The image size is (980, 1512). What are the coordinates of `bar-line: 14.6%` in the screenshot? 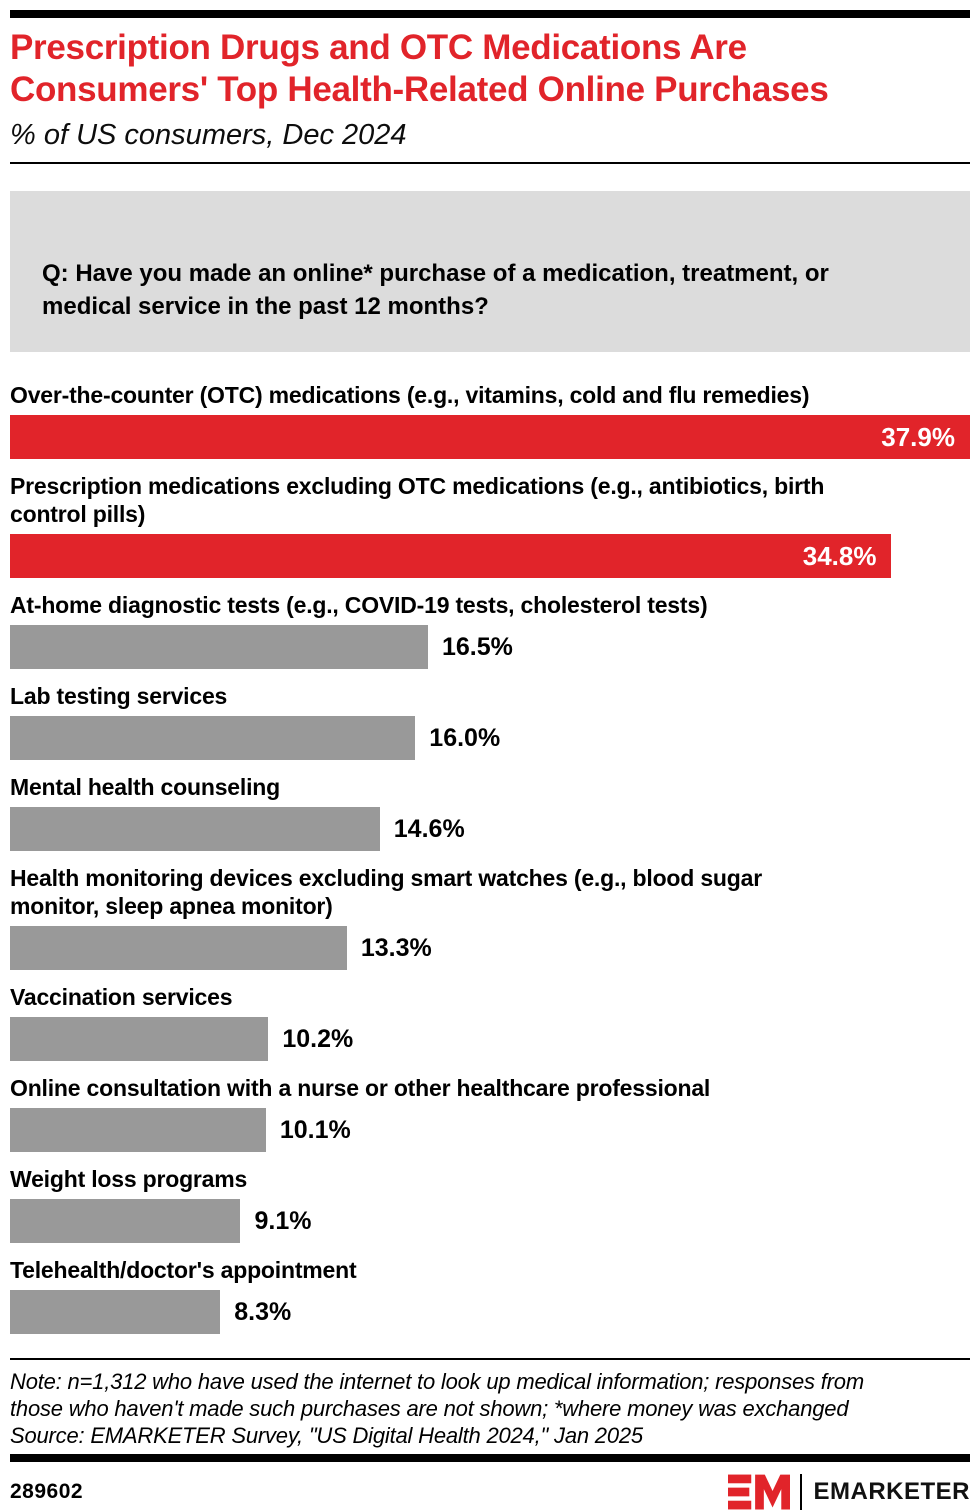 It's located at (490, 829).